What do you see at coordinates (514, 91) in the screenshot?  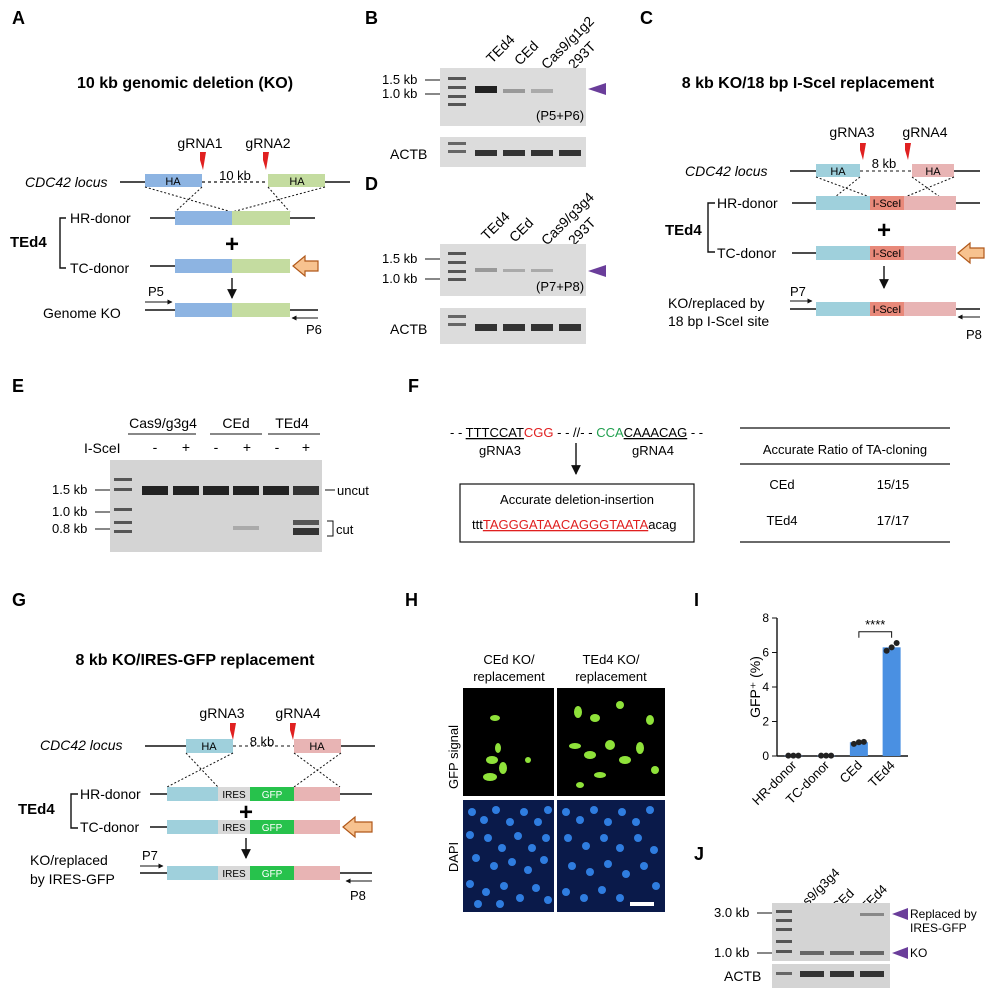 I see `band-b-ced` at bounding box center [514, 91].